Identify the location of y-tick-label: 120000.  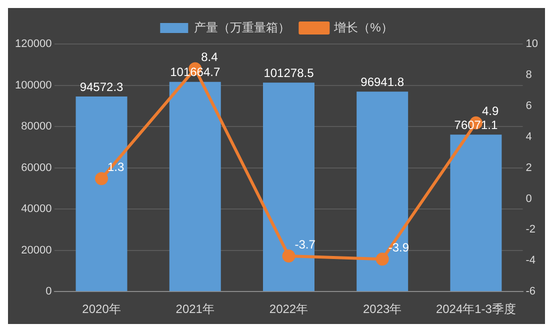
(33, 44).